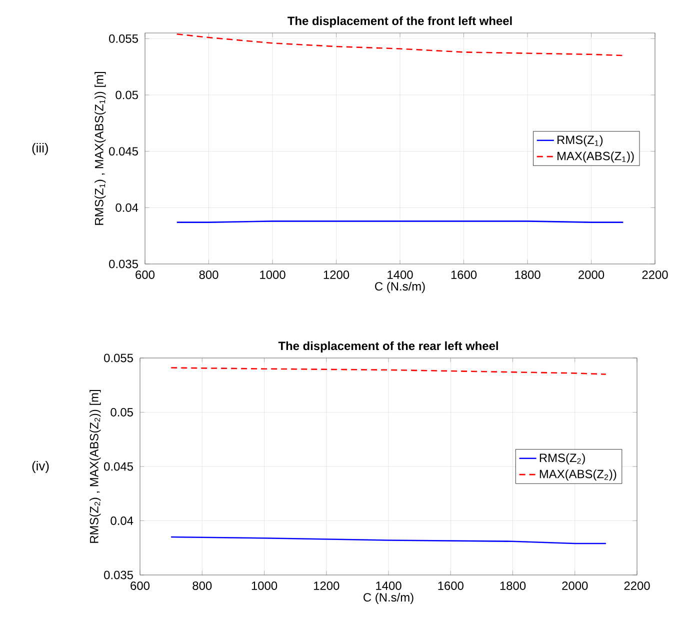  I want to click on legend-label: RMS(Z$_{1}$), so click(580, 140).